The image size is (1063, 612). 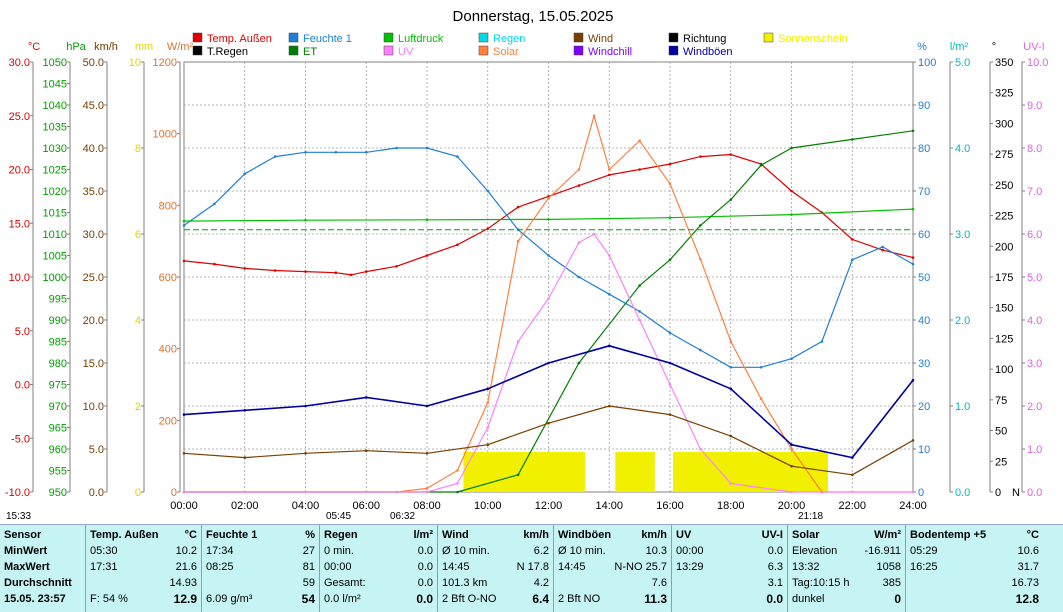 What do you see at coordinates (924, 364) in the screenshot?
I see `axis-tick-label: 30` at bounding box center [924, 364].